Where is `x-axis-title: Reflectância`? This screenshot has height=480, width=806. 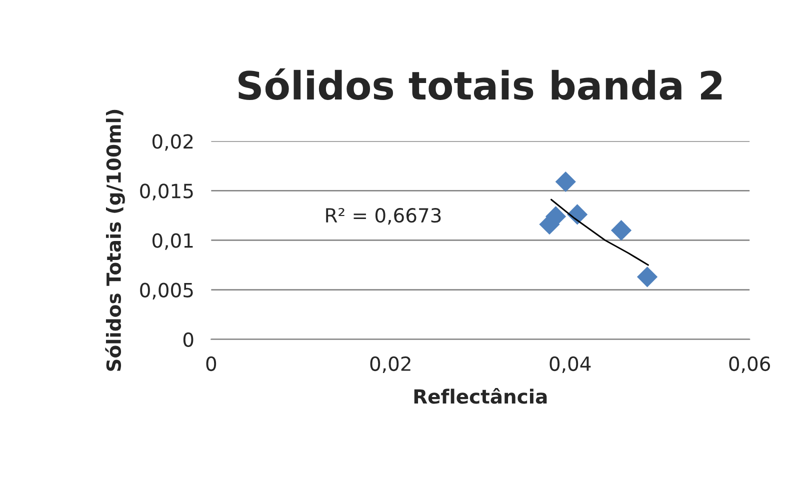
x-axis-title: Reflectância is located at coordinates (480, 396).